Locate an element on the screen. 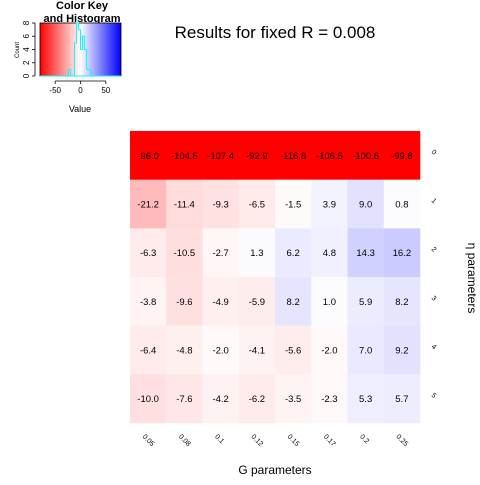 This screenshot has width=480, height=485. cell-value-label: 5.3 is located at coordinates (365, 399).